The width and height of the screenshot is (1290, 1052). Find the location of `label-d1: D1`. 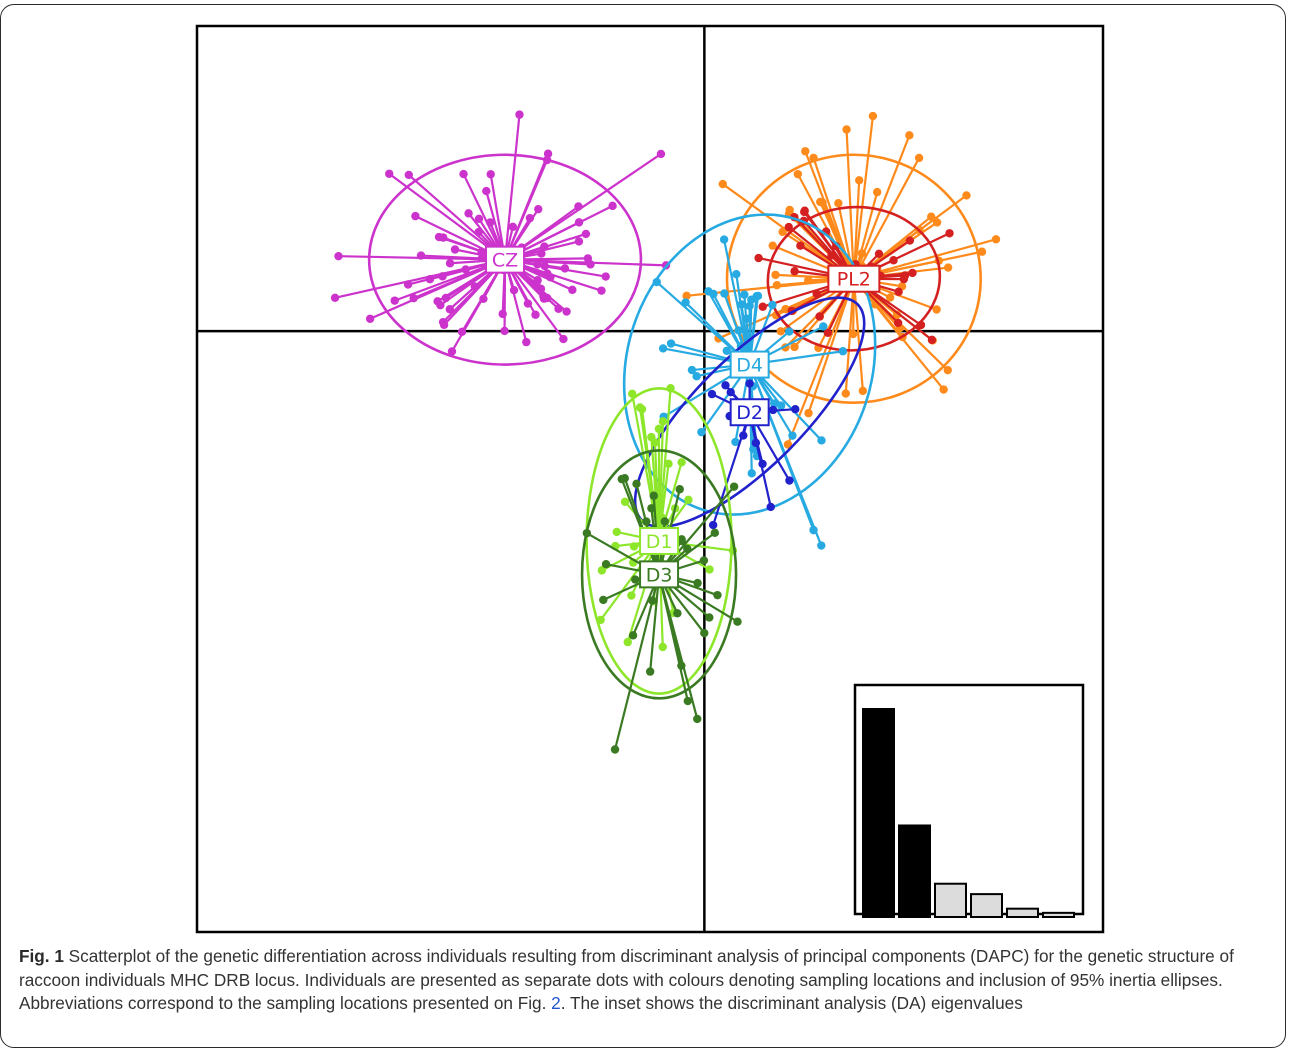

label-d1: D1 is located at coordinates (659, 540).